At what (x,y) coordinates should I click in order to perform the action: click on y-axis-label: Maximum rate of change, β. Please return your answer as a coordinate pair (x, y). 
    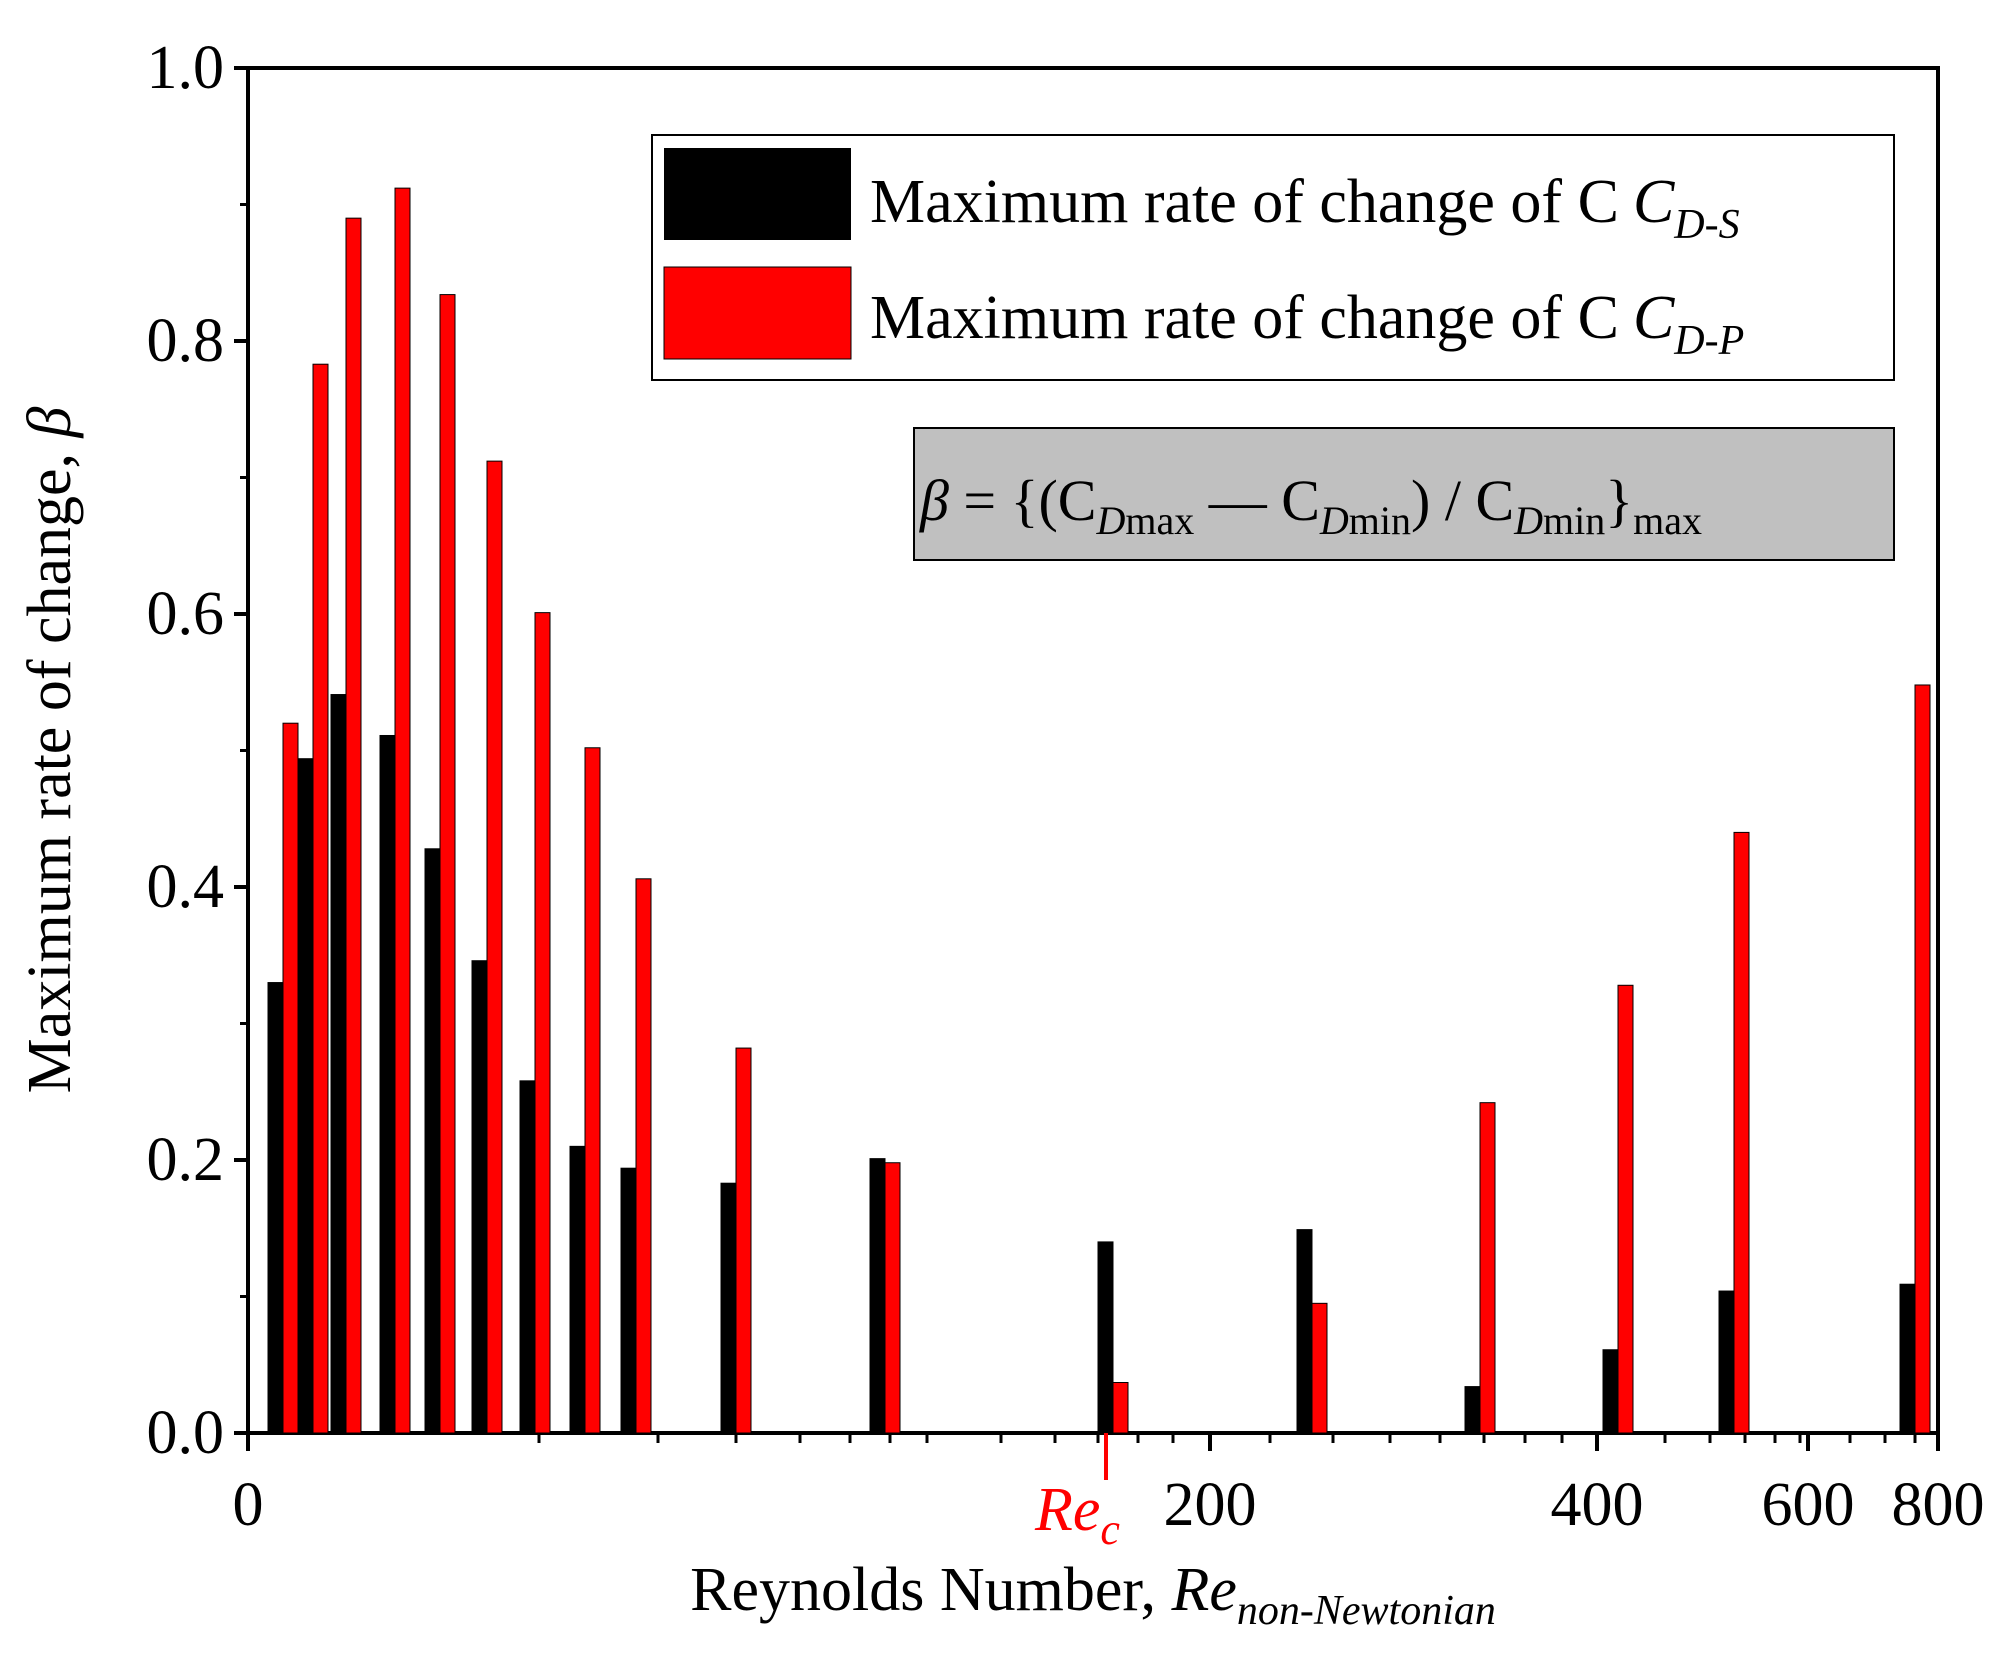
    Looking at the image, I should click on (50, 749).